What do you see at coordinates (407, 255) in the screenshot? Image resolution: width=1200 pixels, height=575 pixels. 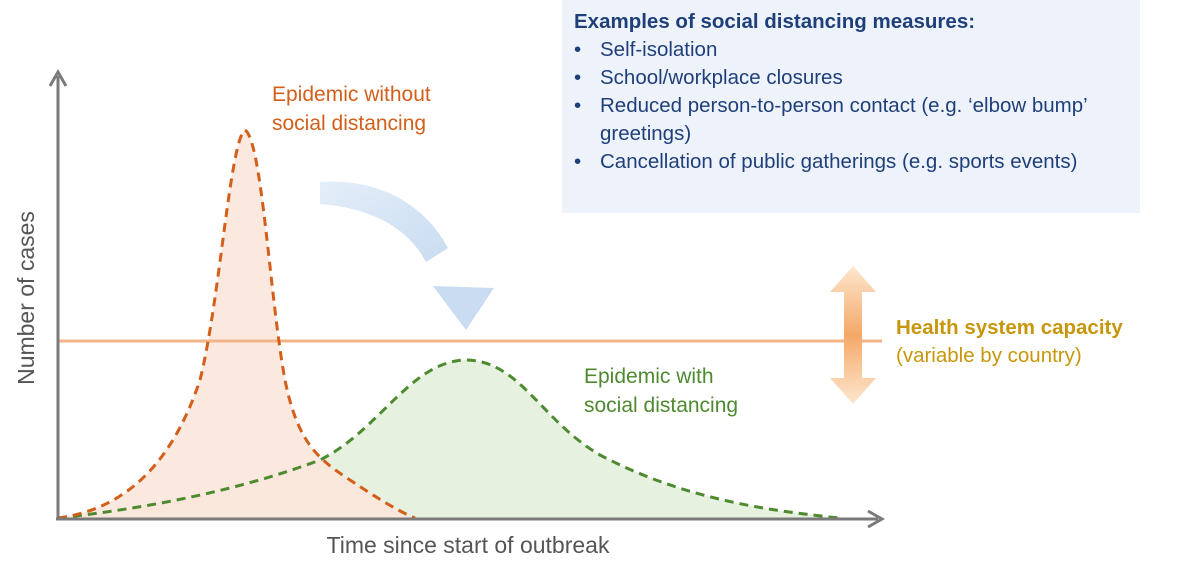 I see `curved-arrow-icon` at bounding box center [407, 255].